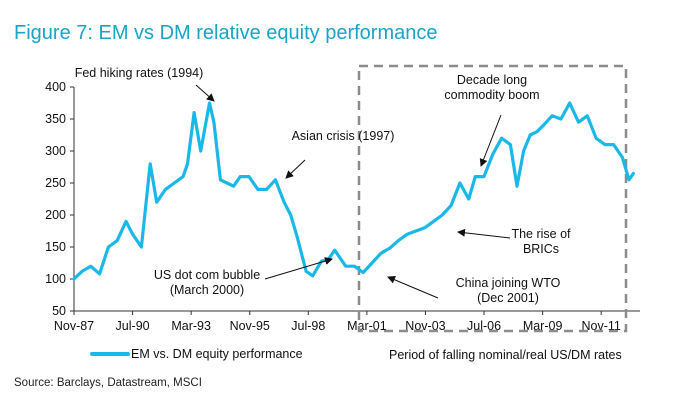  What do you see at coordinates (74, 326) in the screenshot?
I see `x-tick-label: Nov-87` at bounding box center [74, 326].